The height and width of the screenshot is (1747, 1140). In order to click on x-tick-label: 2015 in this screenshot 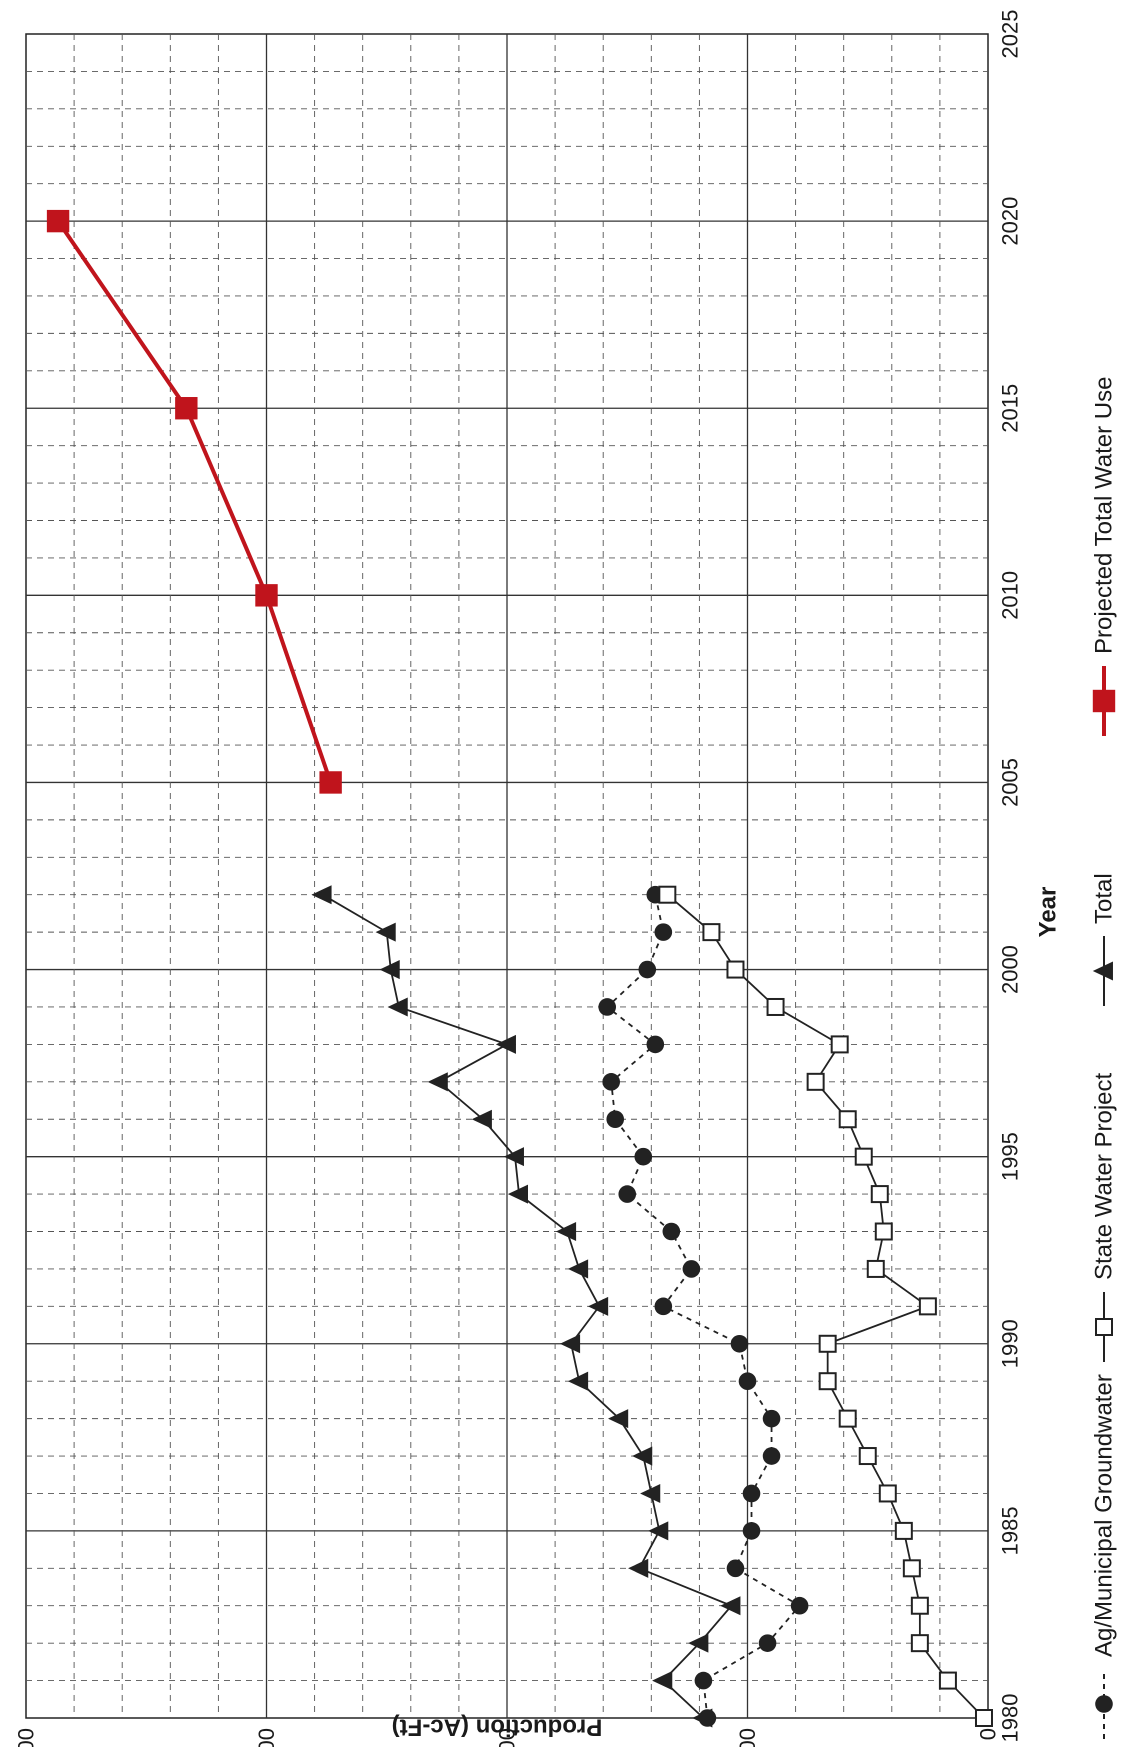, I will do `click(1010, 408)`.